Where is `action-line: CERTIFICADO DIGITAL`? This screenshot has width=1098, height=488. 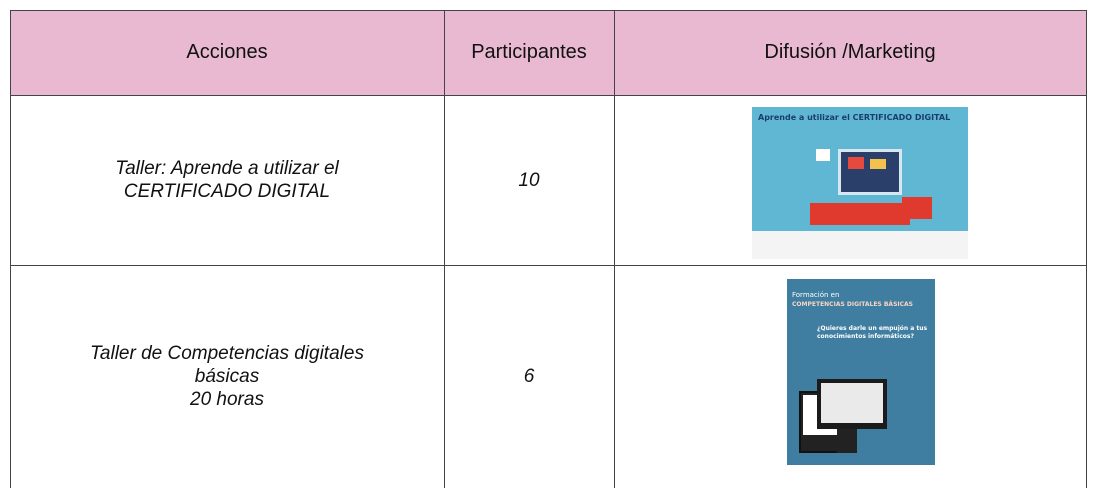
action-line: CERTIFICADO DIGITAL is located at coordinates (227, 191).